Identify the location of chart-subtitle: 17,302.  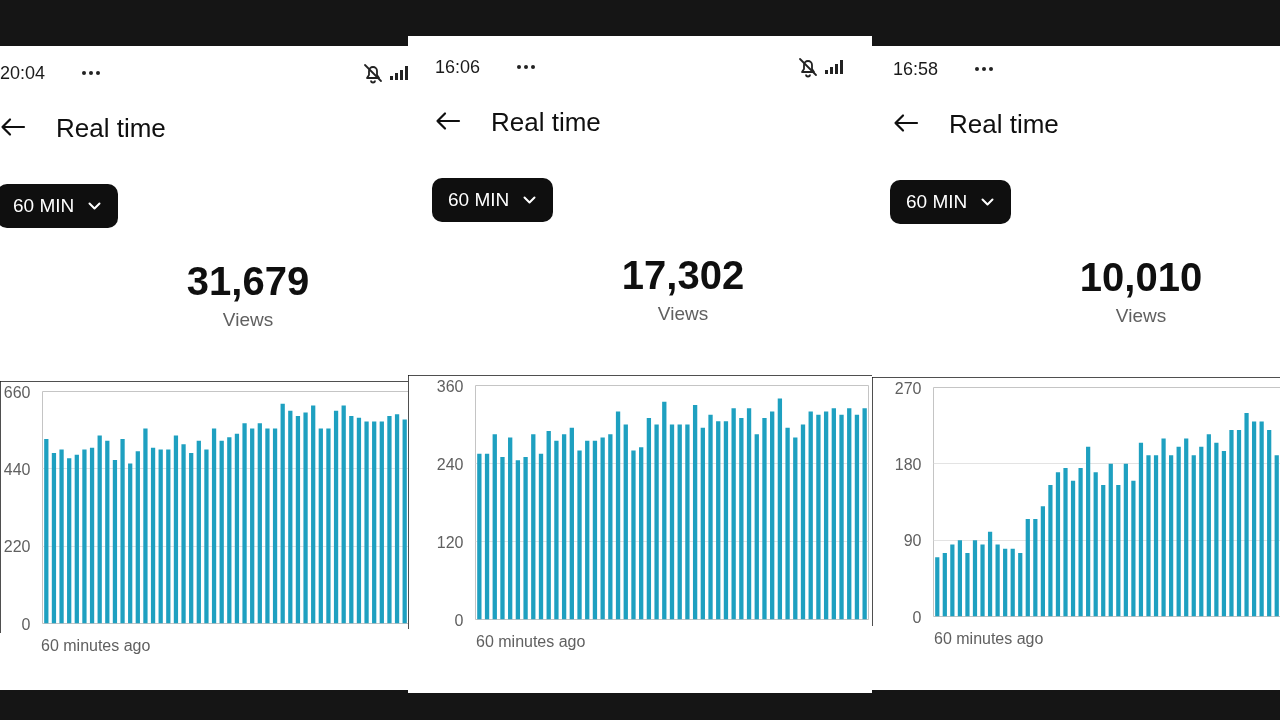
(683, 275).